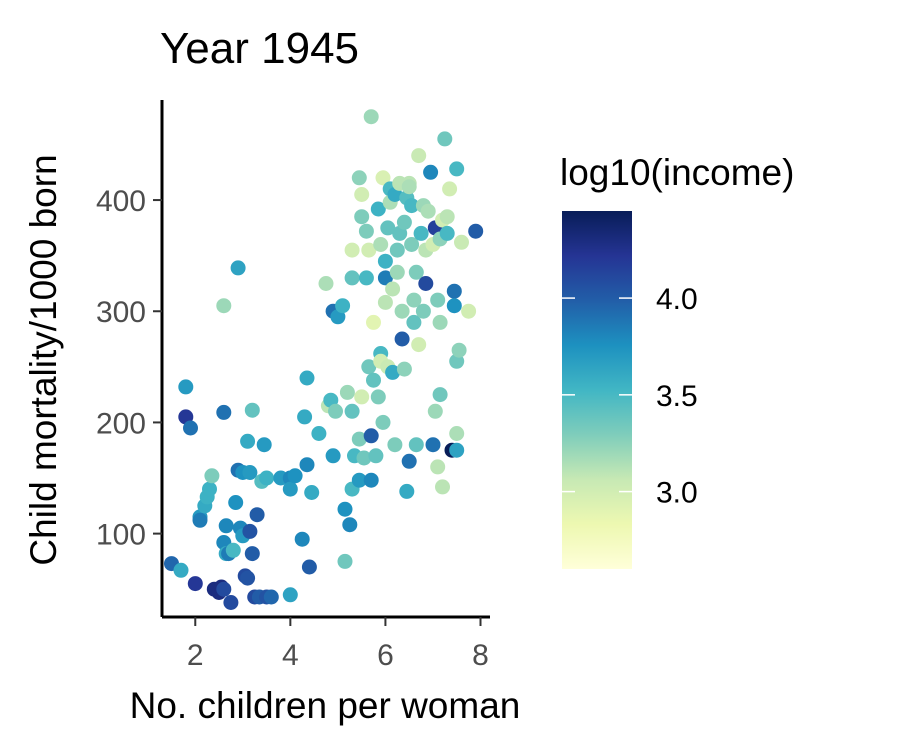 The width and height of the screenshot is (900, 750). Describe the element at coordinates (121, 312) in the screenshot. I see `y-tick-label: 300` at that location.